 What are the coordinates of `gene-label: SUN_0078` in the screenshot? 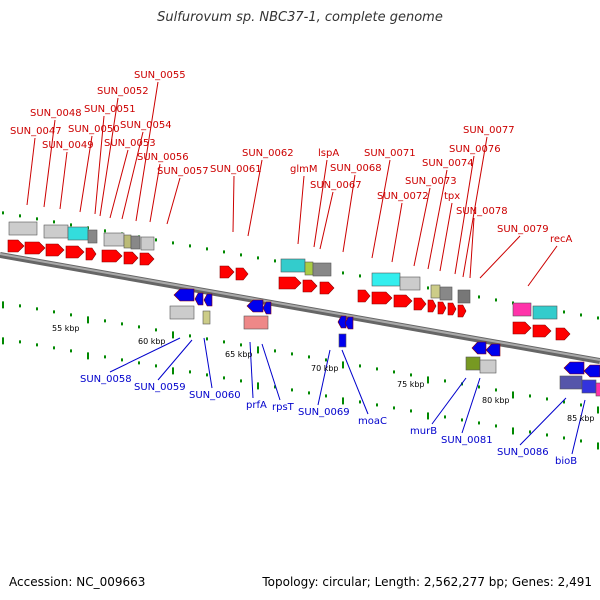 It's located at (482, 211).